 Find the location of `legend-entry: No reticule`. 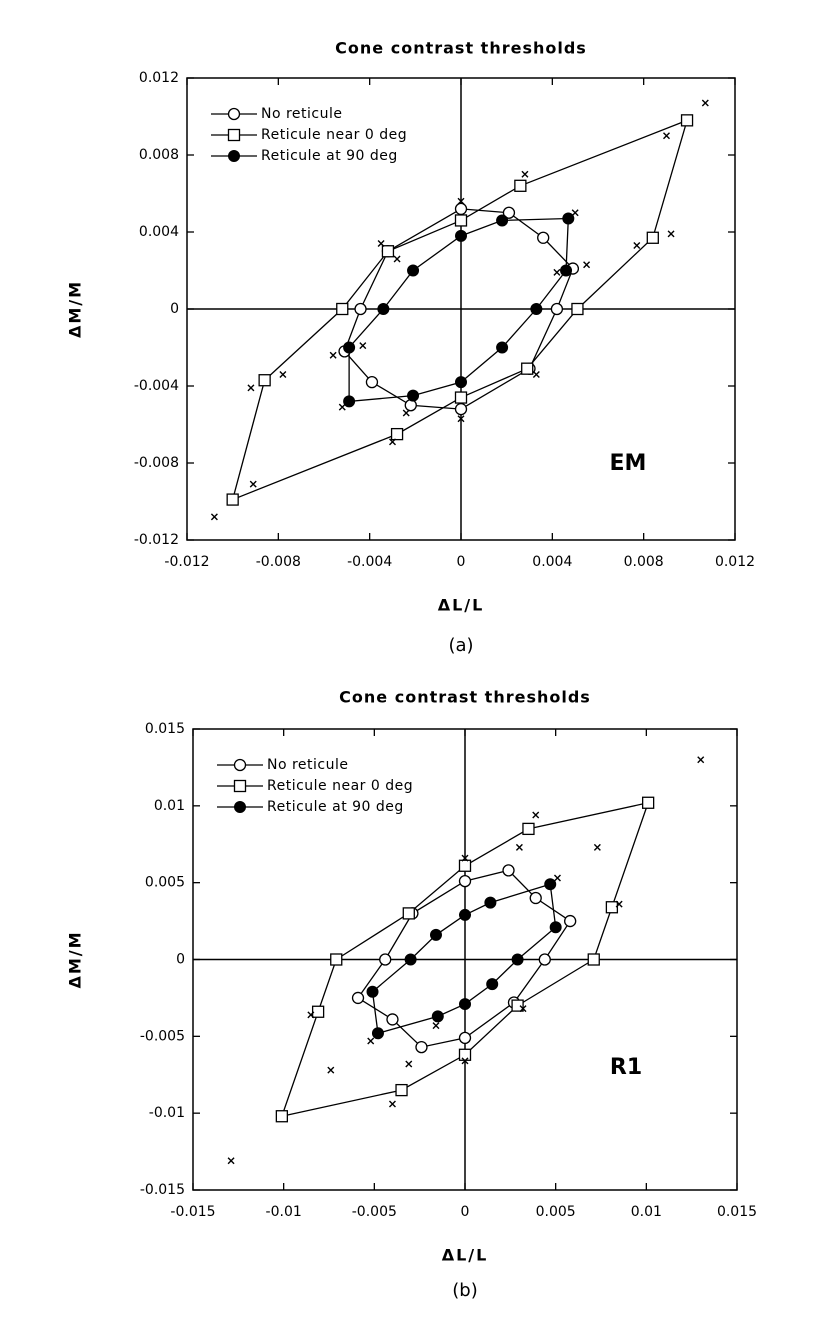

legend-entry: No reticule is located at coordinates (283, 765).